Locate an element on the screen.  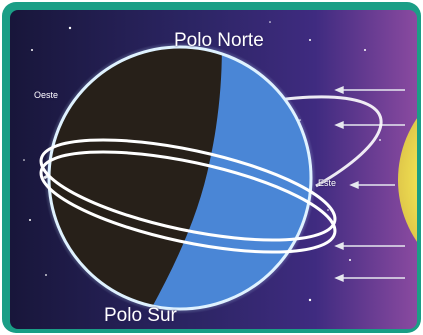
south-pole-label: Polo Sur is located at coordinates (140, 315).